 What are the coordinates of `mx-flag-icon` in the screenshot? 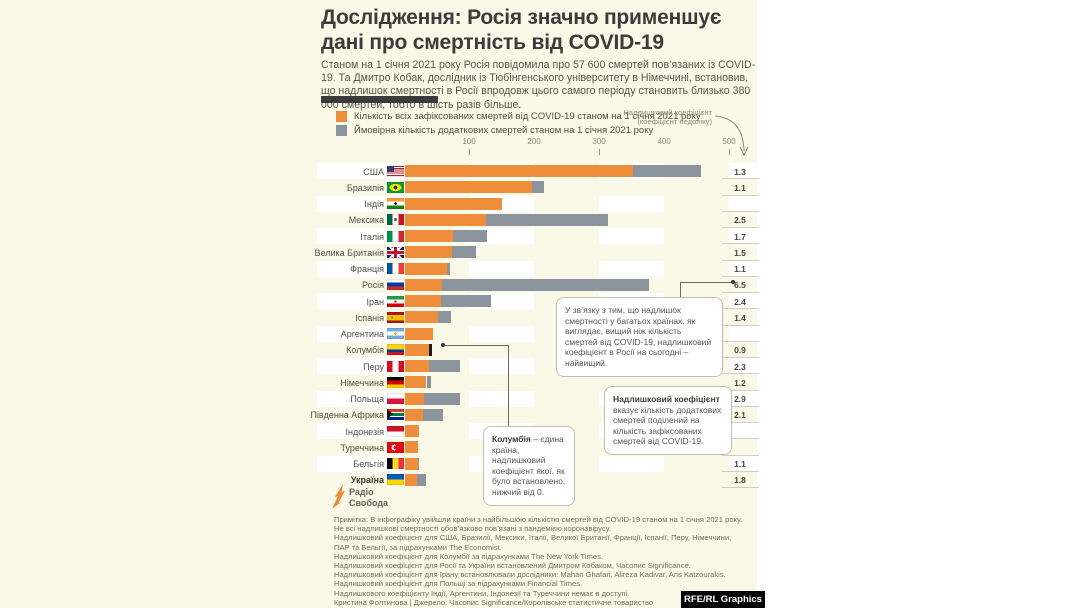 It's located at (395, 220).